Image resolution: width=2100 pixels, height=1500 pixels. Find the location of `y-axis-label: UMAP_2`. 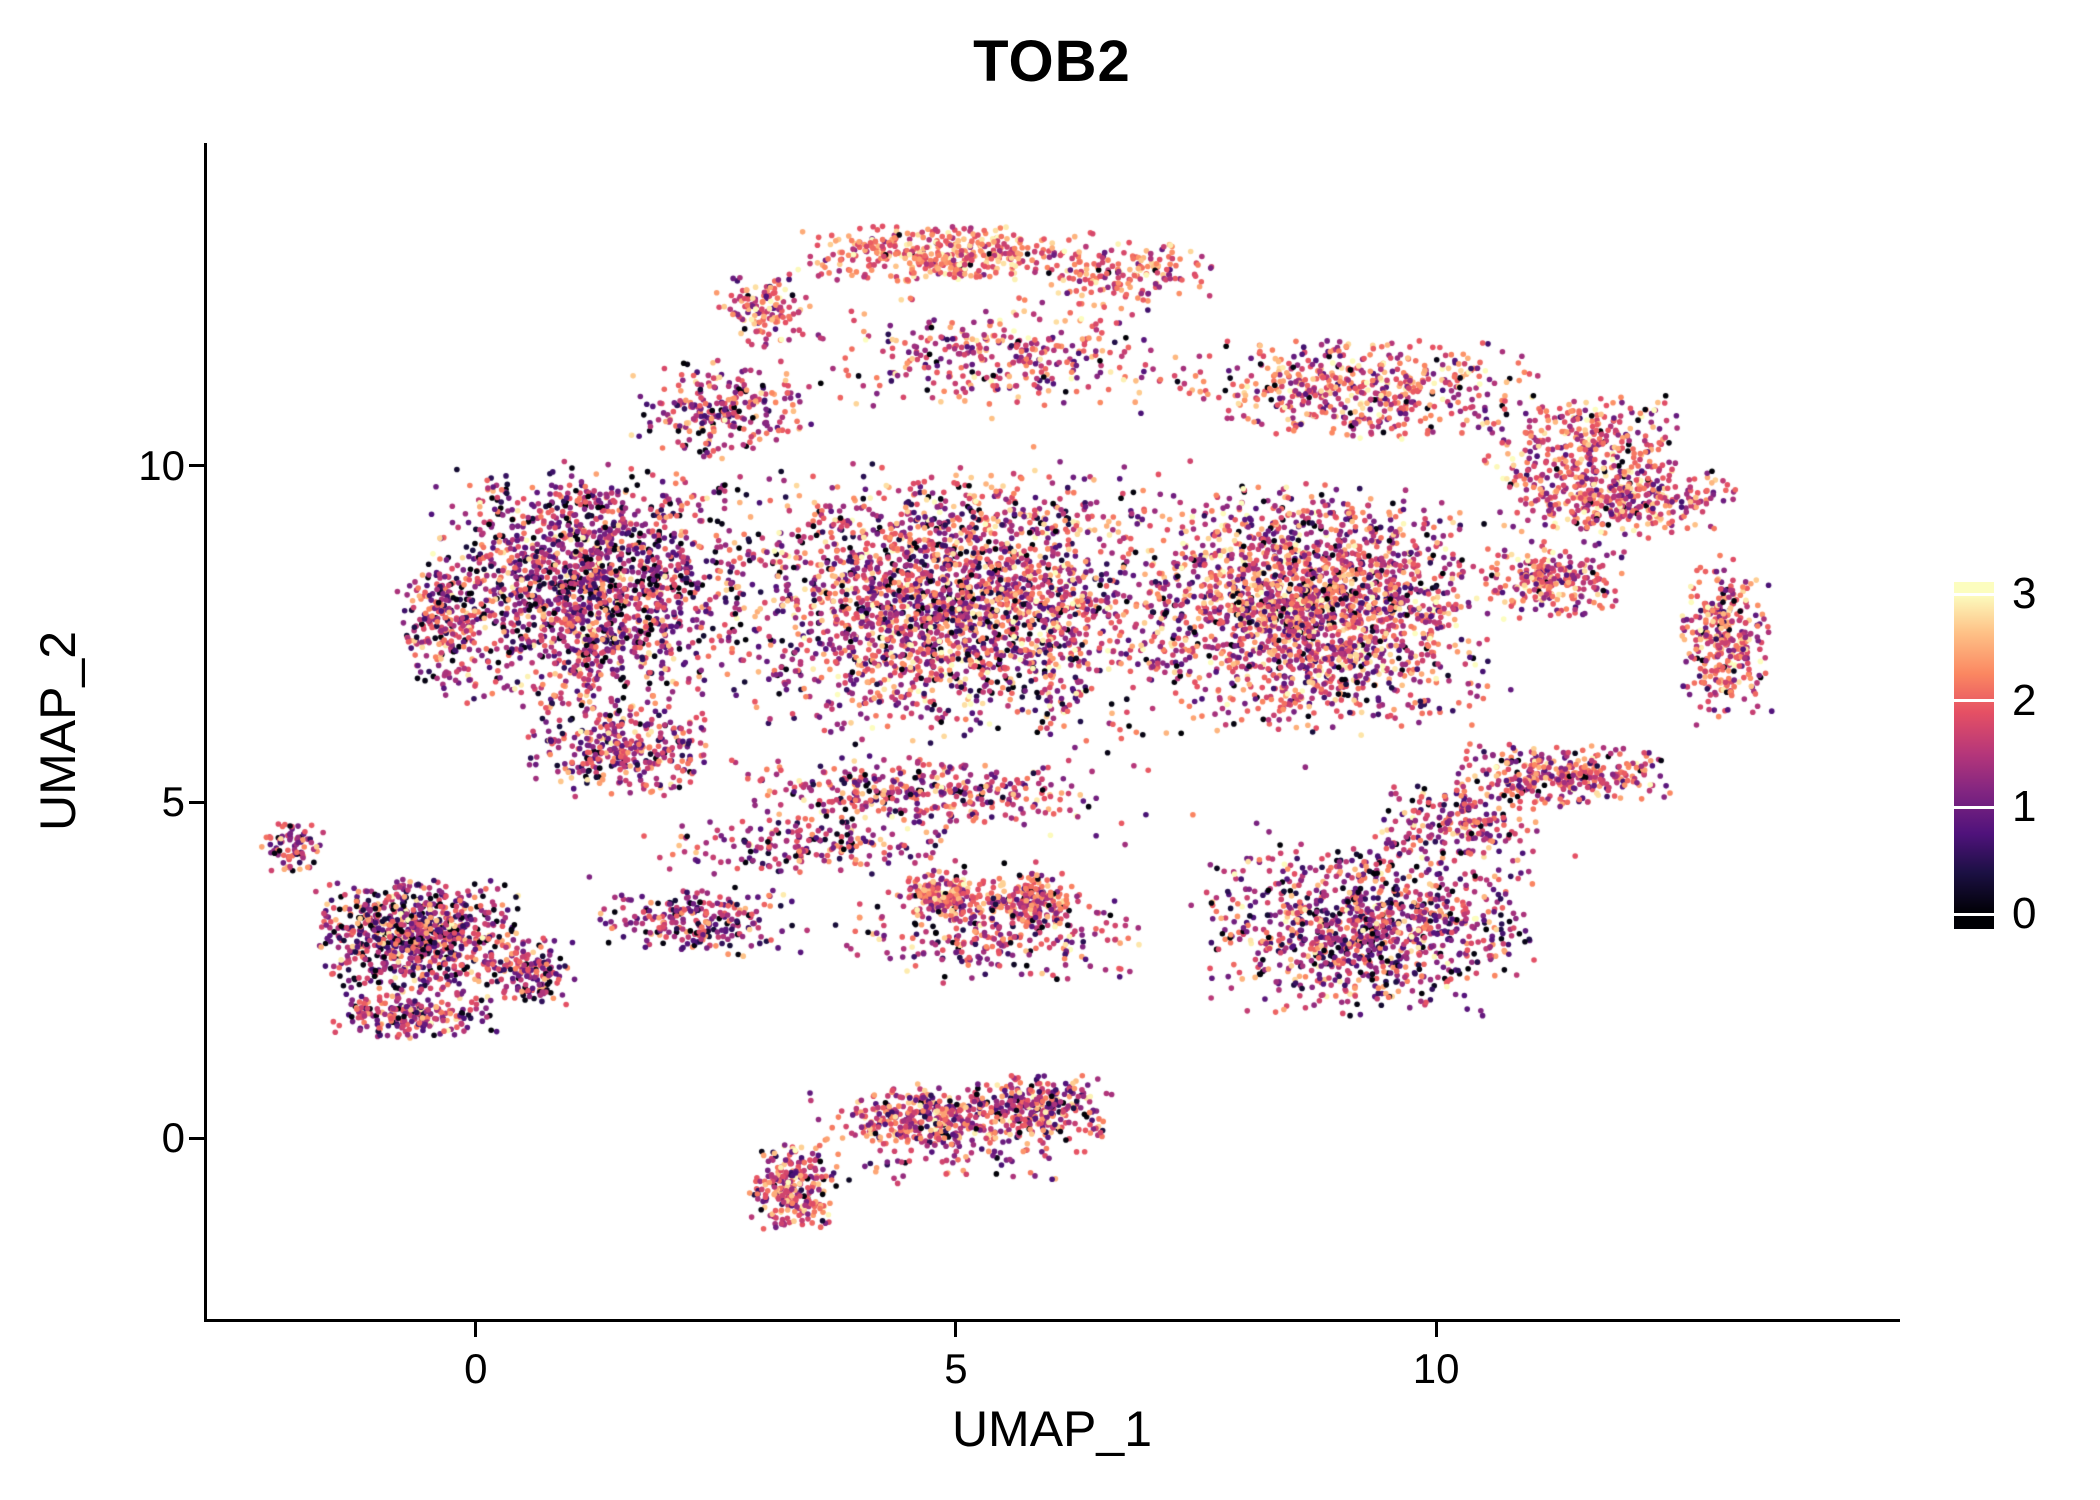

y-axis-label: UMAP_2 is located at coordinates (58, 731).